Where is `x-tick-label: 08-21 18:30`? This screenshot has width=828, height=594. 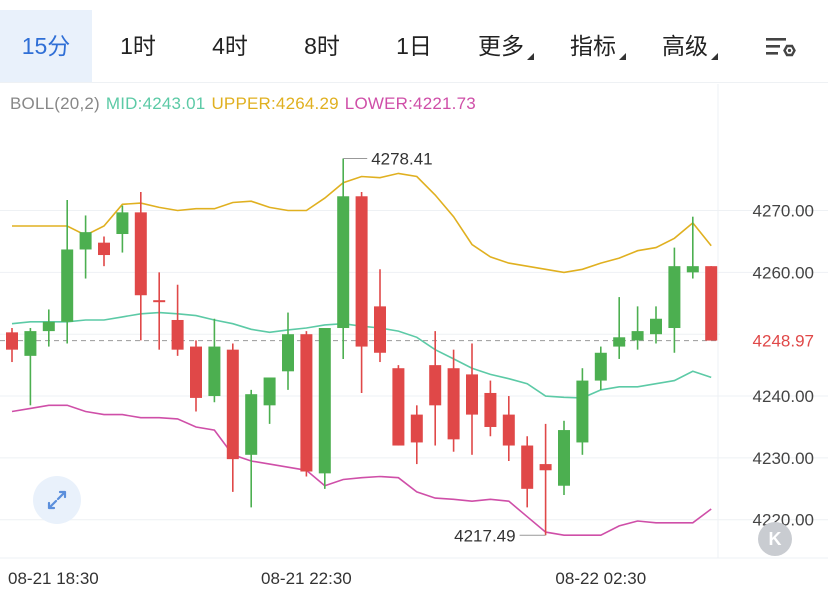
x-tick-label: 08-21 18:30 is located at coordinates (53, 578).